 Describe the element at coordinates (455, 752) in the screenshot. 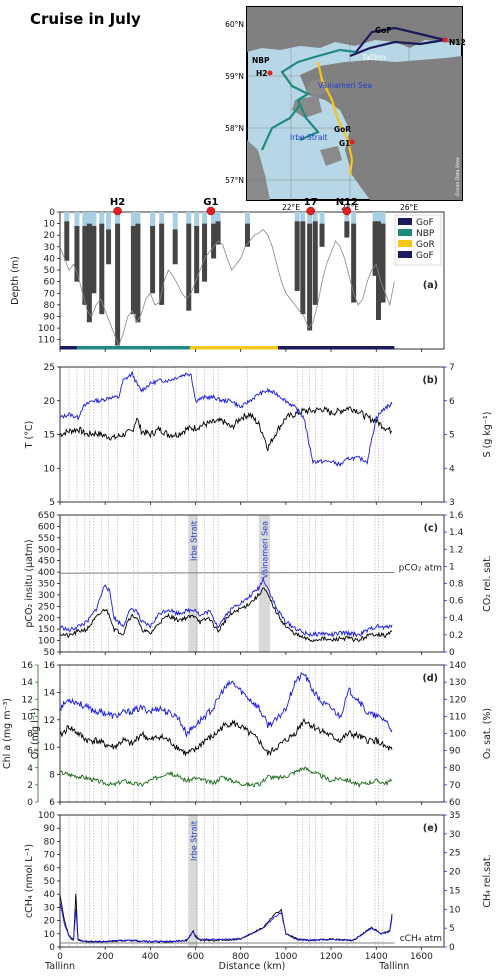

I see `tick-label-o2sat-d: 90` at that location.